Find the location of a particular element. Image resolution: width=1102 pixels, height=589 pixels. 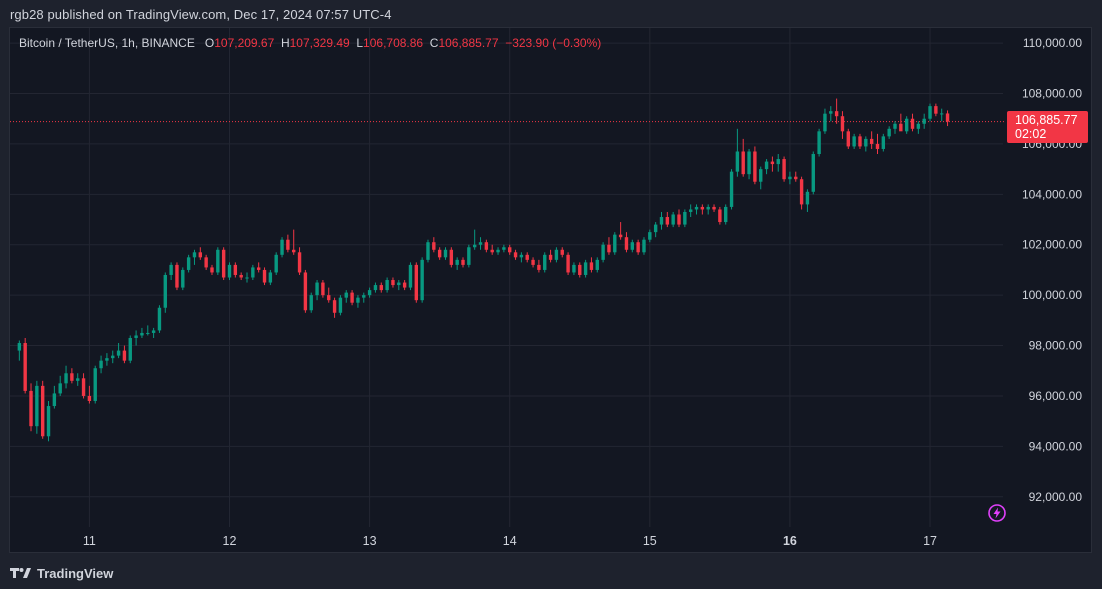

low-value: 106,708.86 is located at coordinates (393, 43).